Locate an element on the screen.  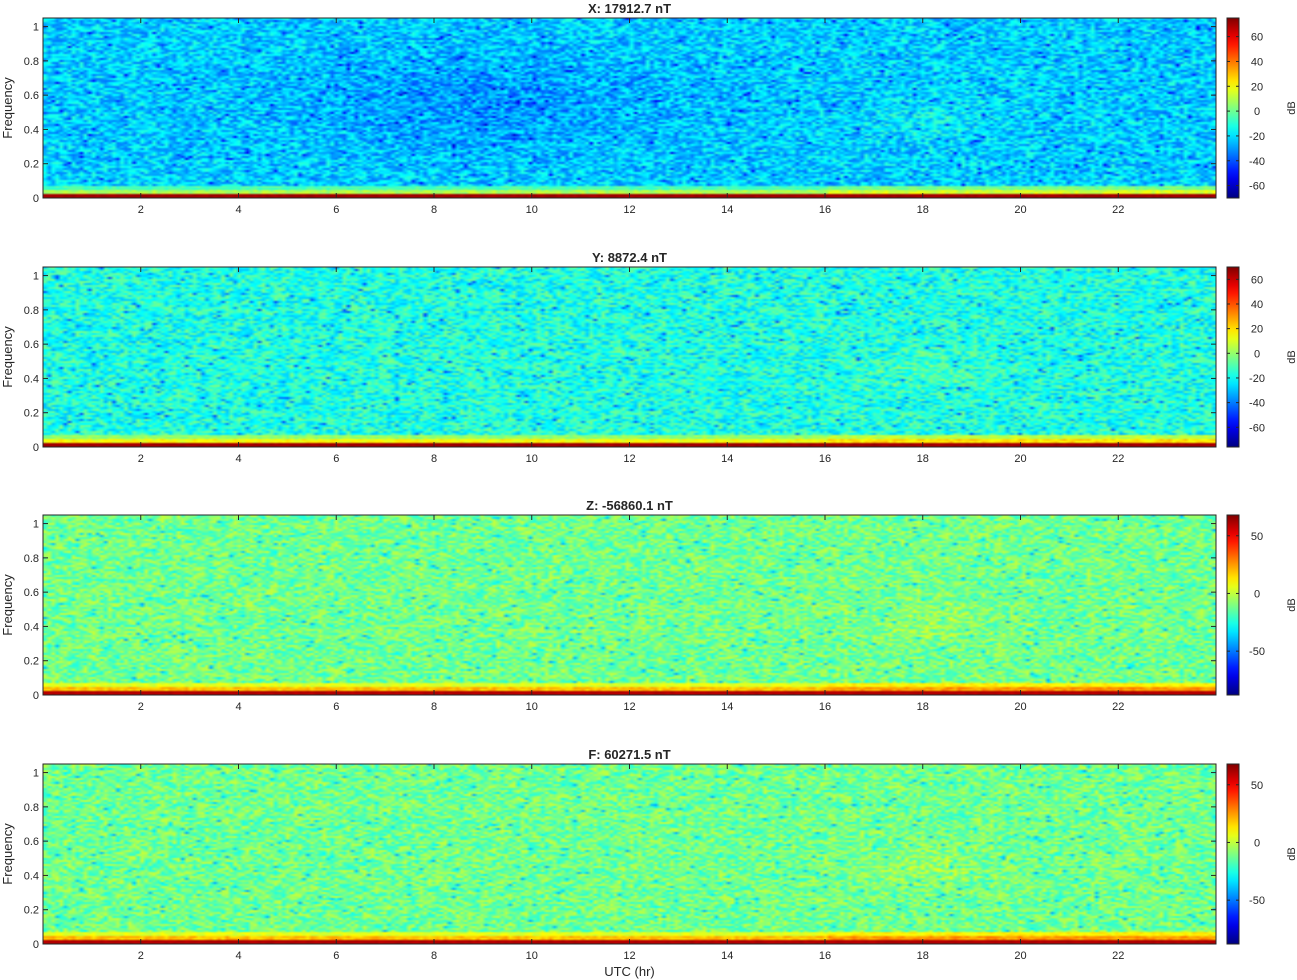
x-axis-label: UTC (hr) is located at coordinates (629, 971).